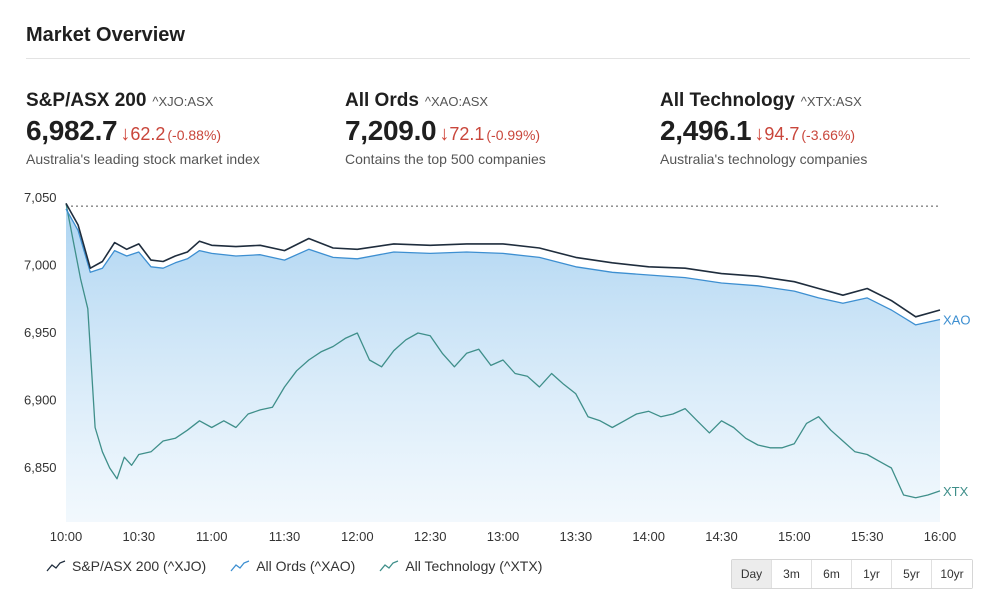  I want to click on range-button-1yr: 1yr, so click(872, 574).